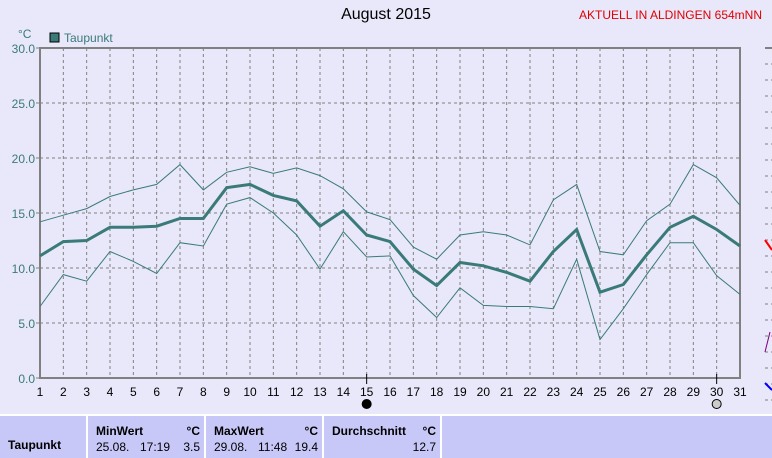 Image resolution: width=772 pixels, height=458 pixels. Describe the element at coordinates (297, 392) in the screenshot. I see `x-tick-label: 12` at that location.